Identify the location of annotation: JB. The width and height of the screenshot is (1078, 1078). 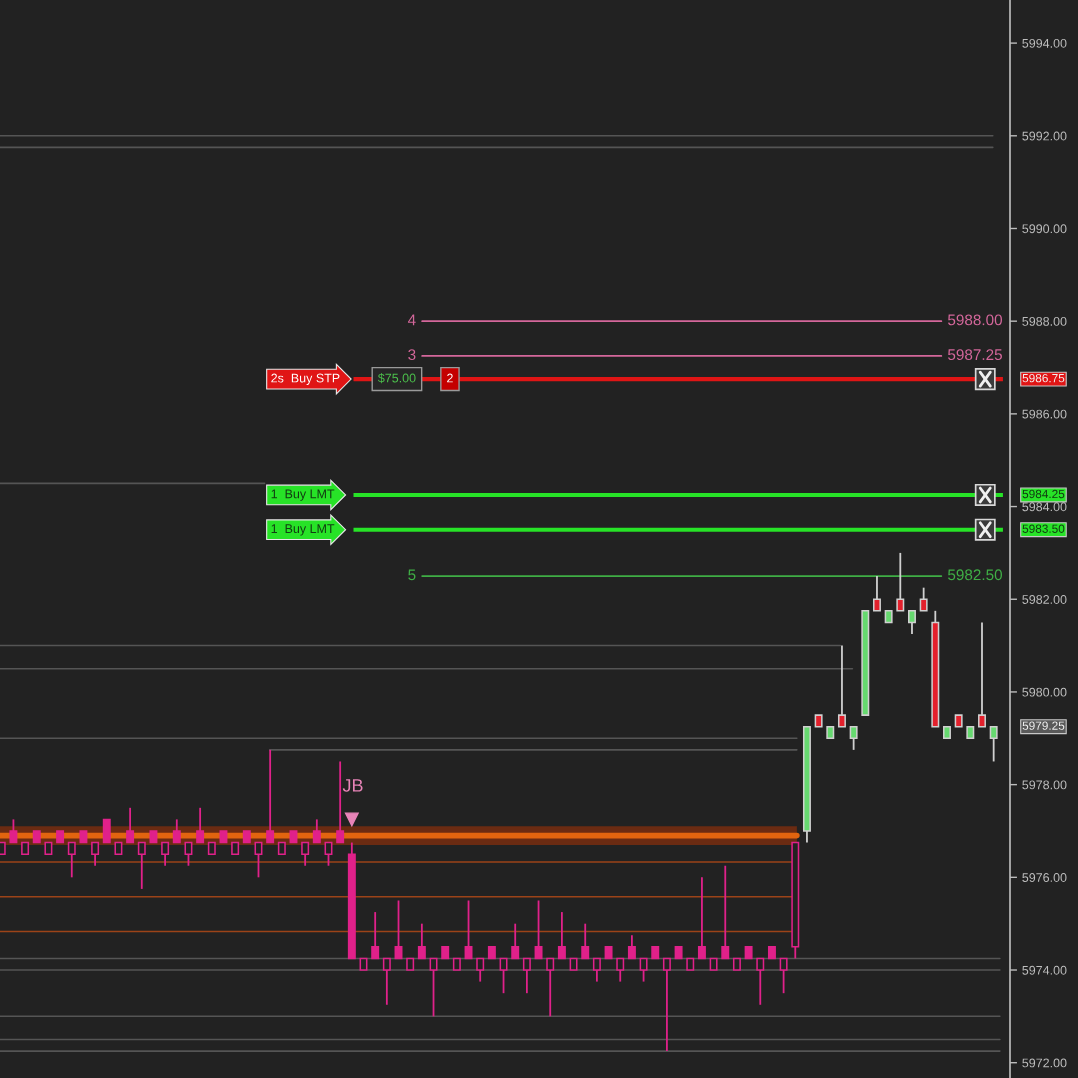
(352, 785).